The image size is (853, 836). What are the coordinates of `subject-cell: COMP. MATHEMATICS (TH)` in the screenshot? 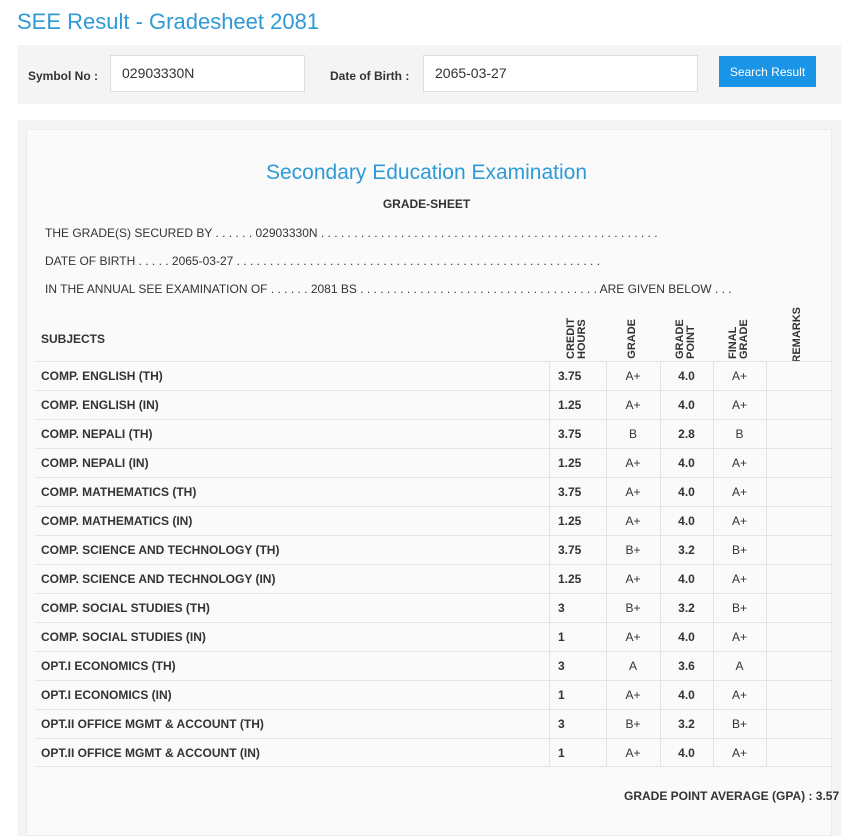 It's located at (119, 492).